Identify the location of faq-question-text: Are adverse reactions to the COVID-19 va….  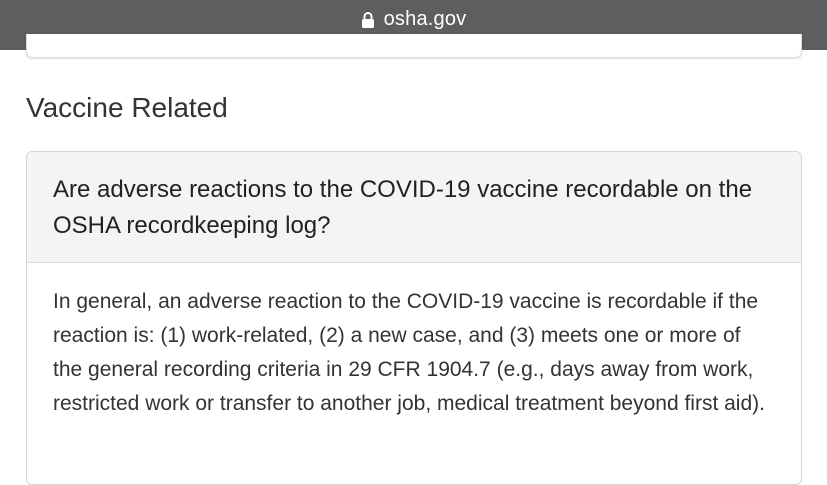
(403, 207).